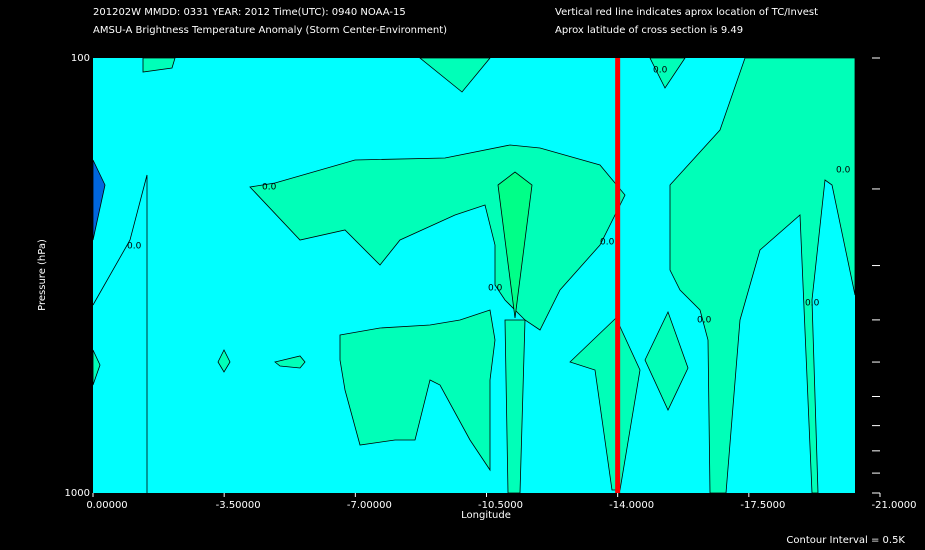 The width and height of the screenshot is (925, 550). What do you see at coordinates (106, 505) in the screenshot?
I see `x-tick-label: 0.00000` at bounding box center [106, 505].